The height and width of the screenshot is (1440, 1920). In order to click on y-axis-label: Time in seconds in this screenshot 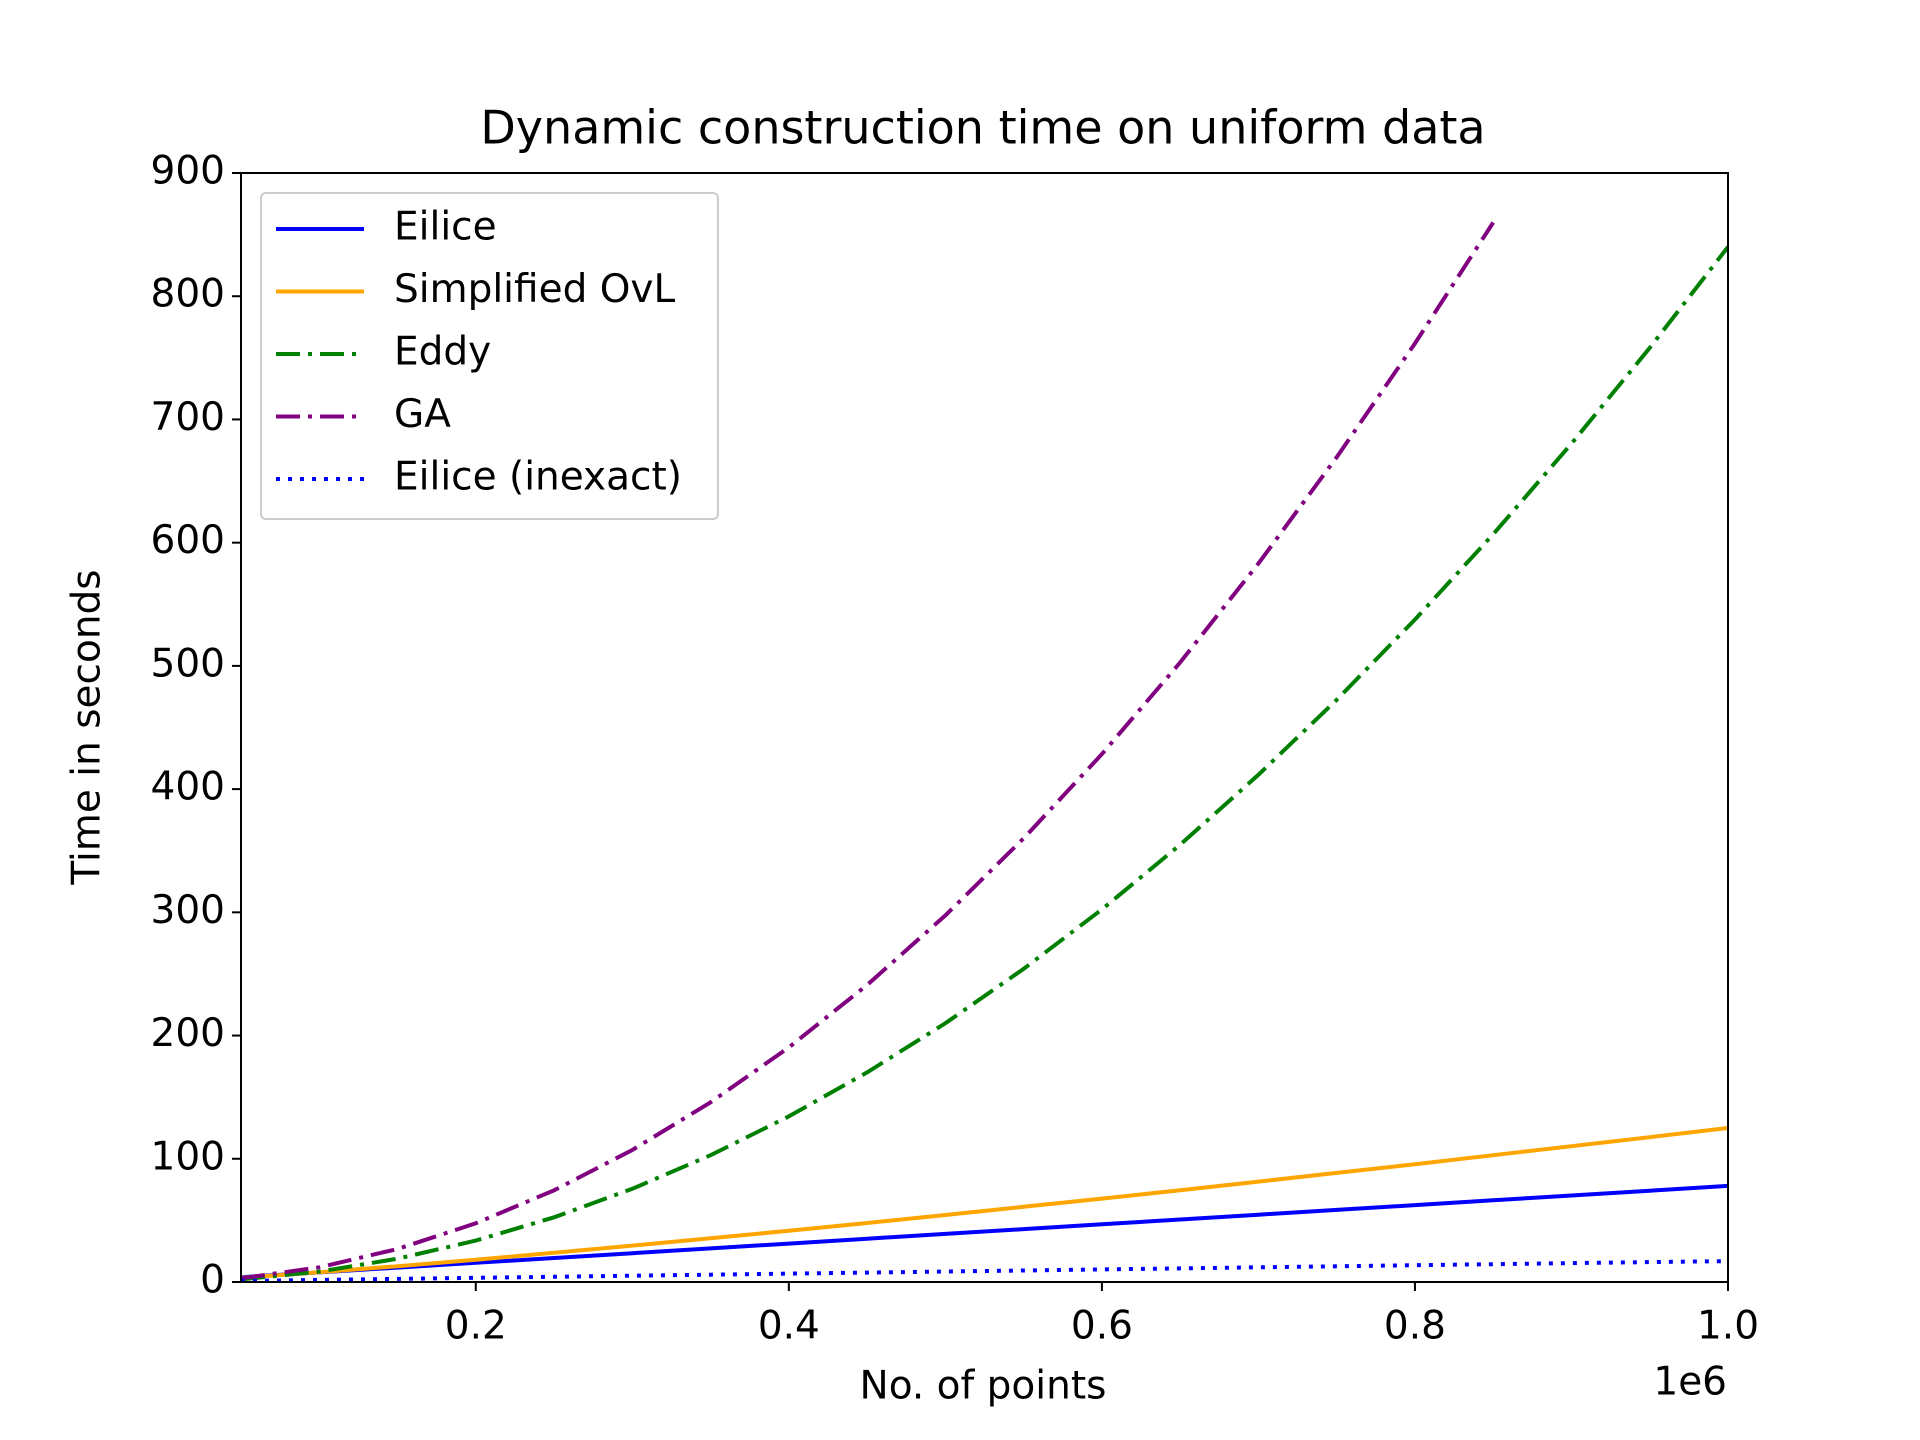, I will do `click(87, 727)`.